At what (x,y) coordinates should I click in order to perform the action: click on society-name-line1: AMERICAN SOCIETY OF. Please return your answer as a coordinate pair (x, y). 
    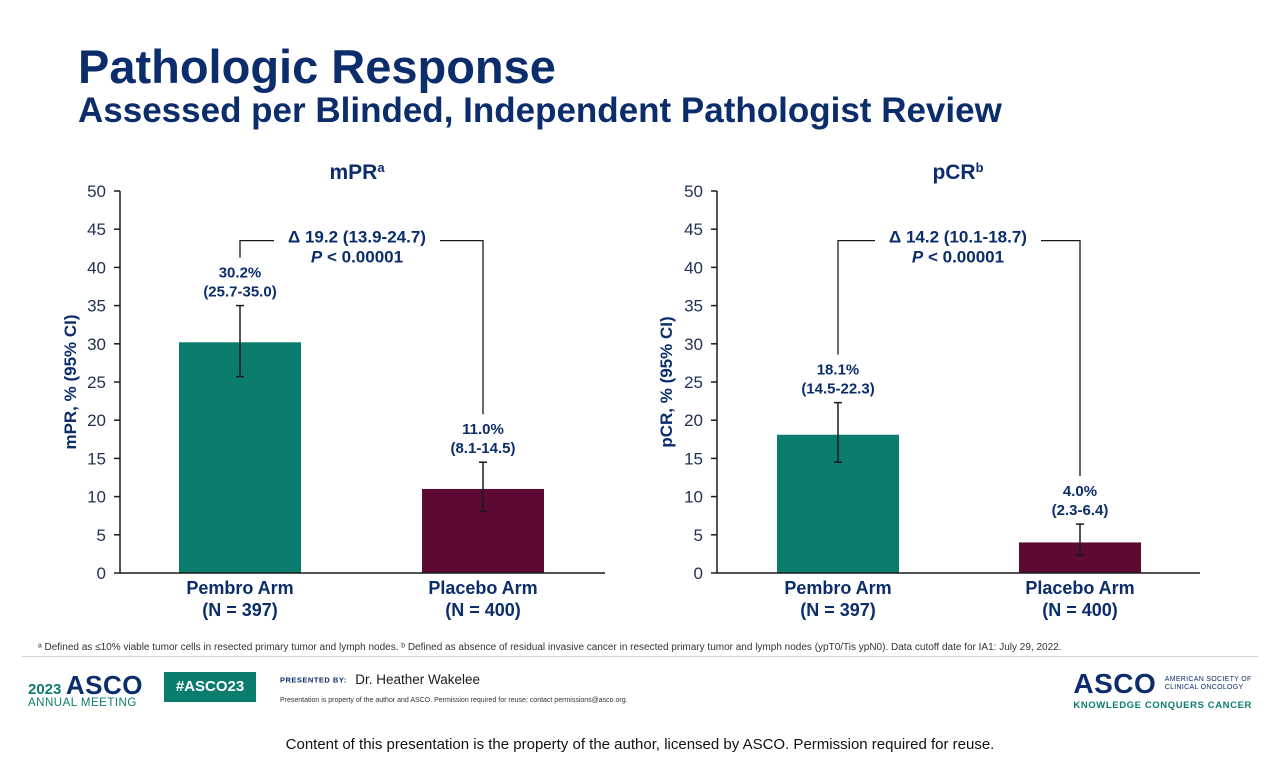
    Looking at the image, I should click on (1208, 679).